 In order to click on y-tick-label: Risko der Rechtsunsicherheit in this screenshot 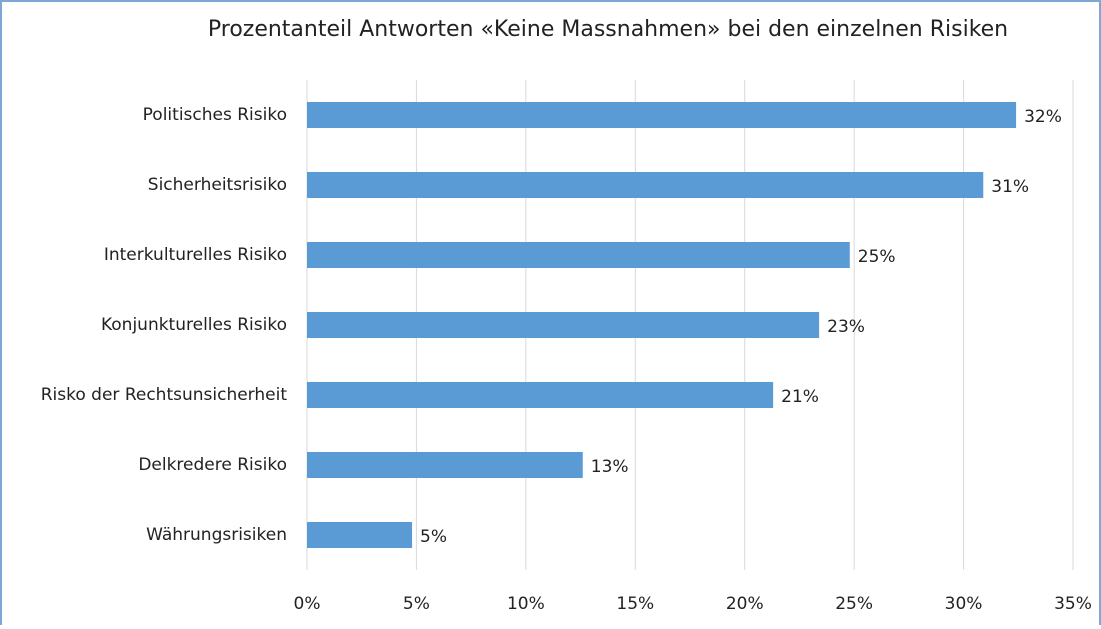, I will do `click(164, 395)`.